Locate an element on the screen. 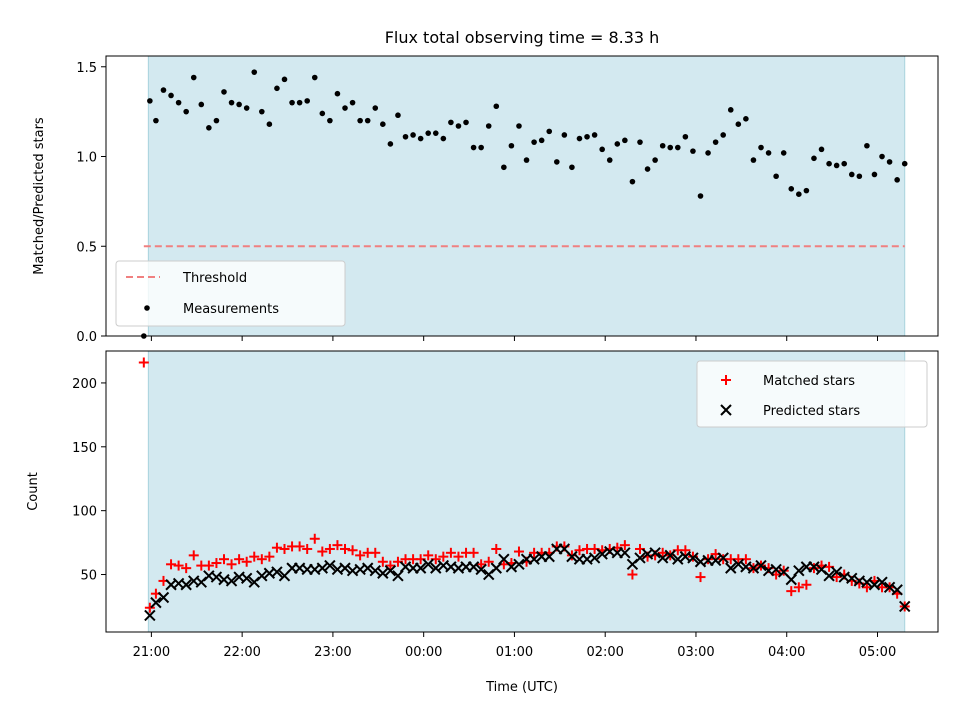 Image resolution: width=960 pixels, height=720 pixels. x-tick-label: 23:00 is located at coordinates (332, 652).